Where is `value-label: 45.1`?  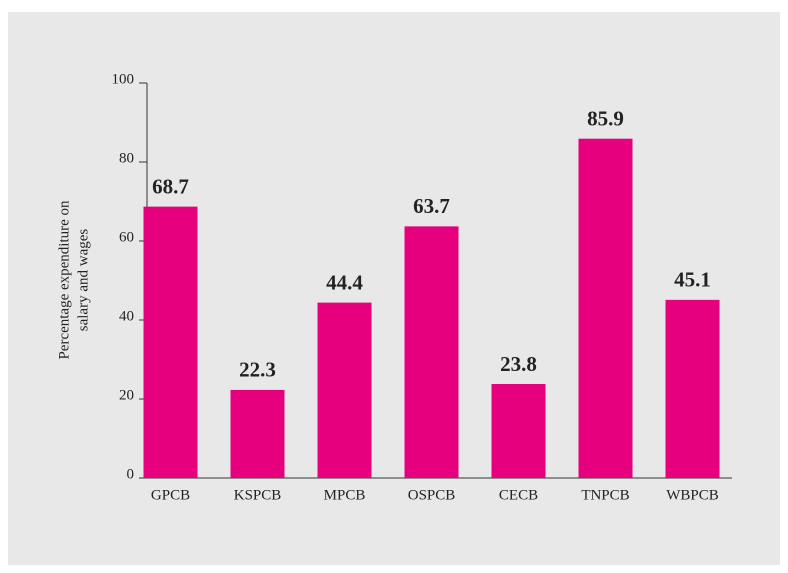 value-label: 45.1 is located at coordinates (692, 280).